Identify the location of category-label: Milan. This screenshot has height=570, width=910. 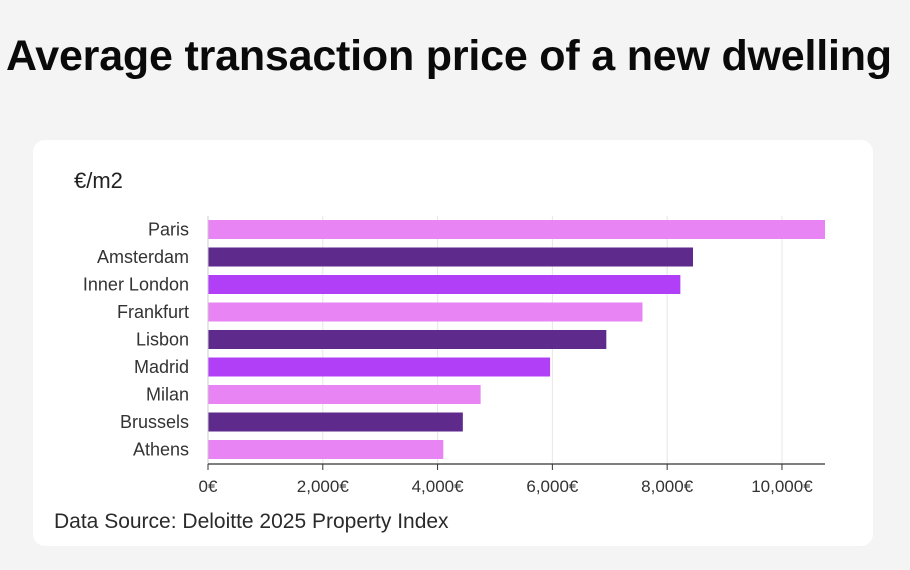
(167, 395).